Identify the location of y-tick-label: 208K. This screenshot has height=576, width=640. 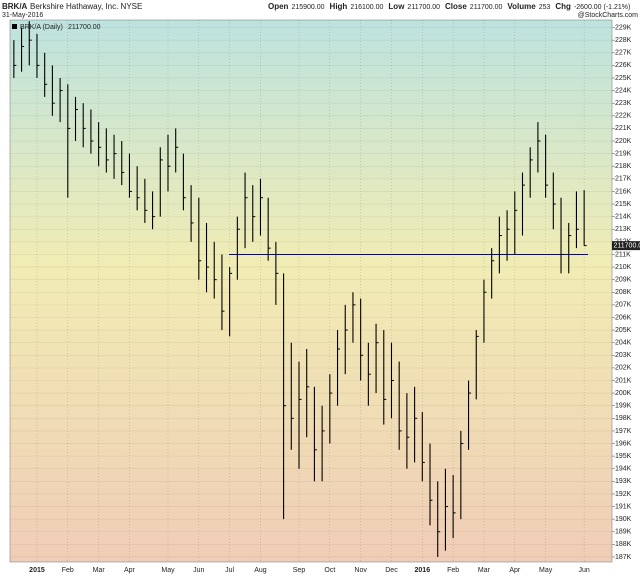
(623, 292).